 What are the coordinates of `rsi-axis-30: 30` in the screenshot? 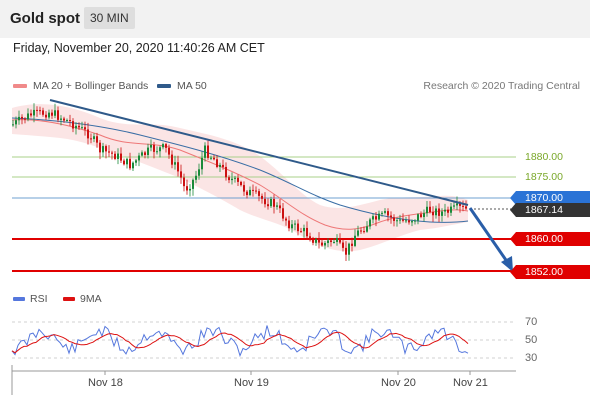 It's located at (531, 358).